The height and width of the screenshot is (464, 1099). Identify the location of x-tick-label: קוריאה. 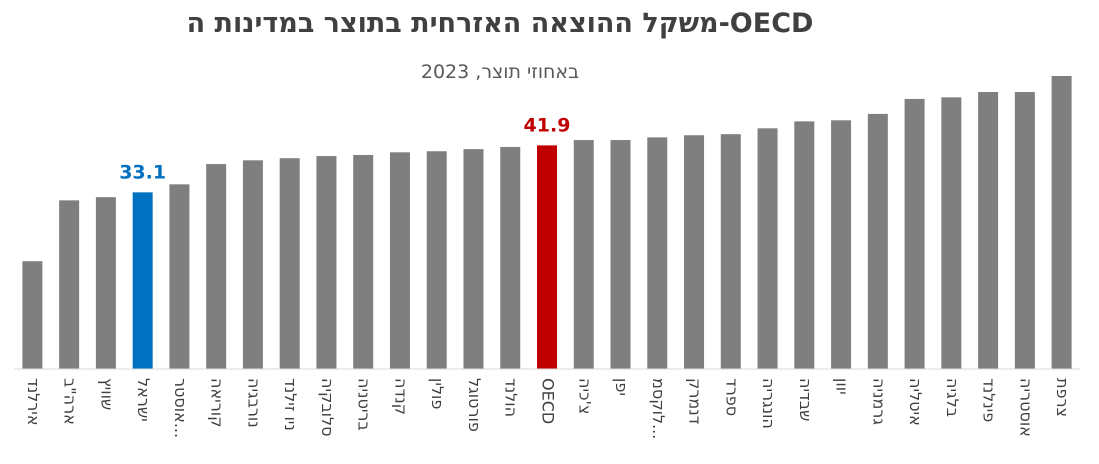
(217, 402).